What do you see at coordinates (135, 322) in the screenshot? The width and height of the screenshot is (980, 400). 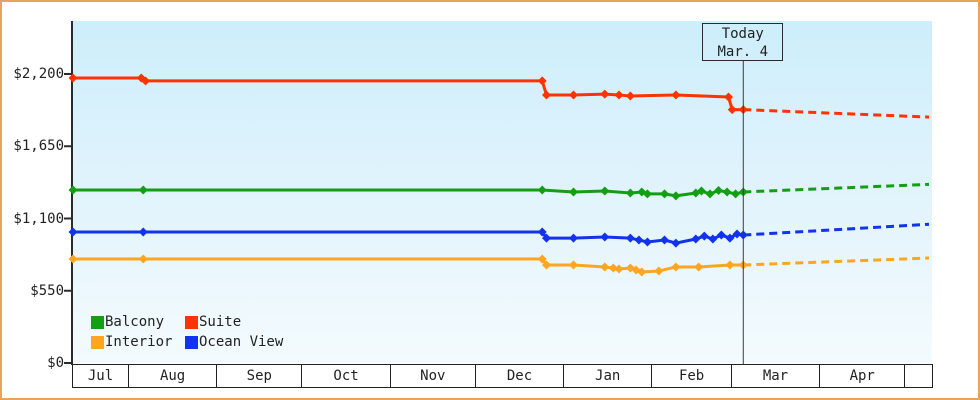 I see `legend-label: Balcony` at bounding box center [135, 322].